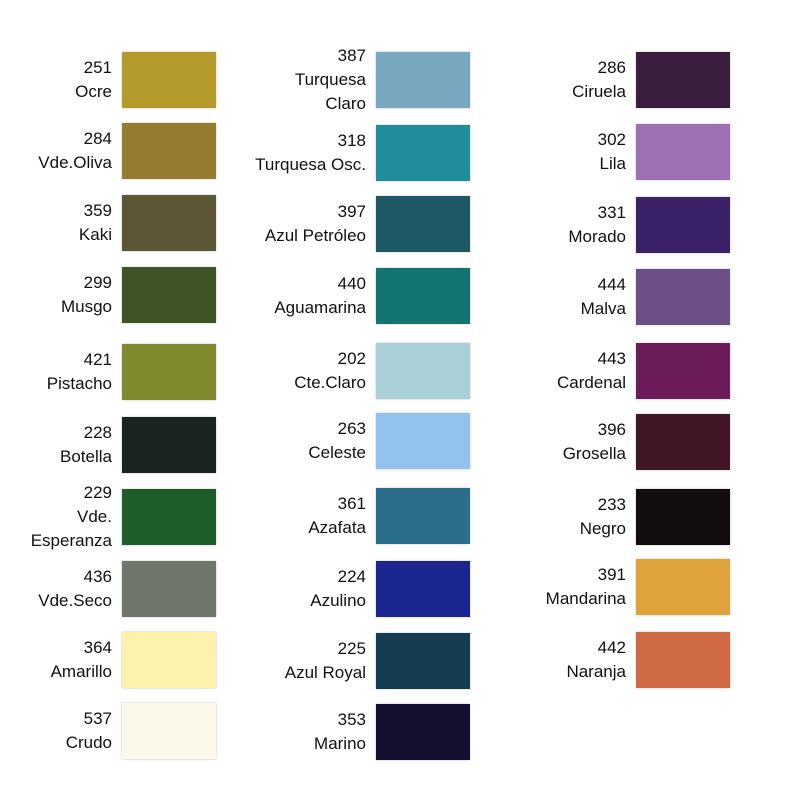 The image size is (800, 800). I want to click on color-name: Ocre, so click(93, 91).